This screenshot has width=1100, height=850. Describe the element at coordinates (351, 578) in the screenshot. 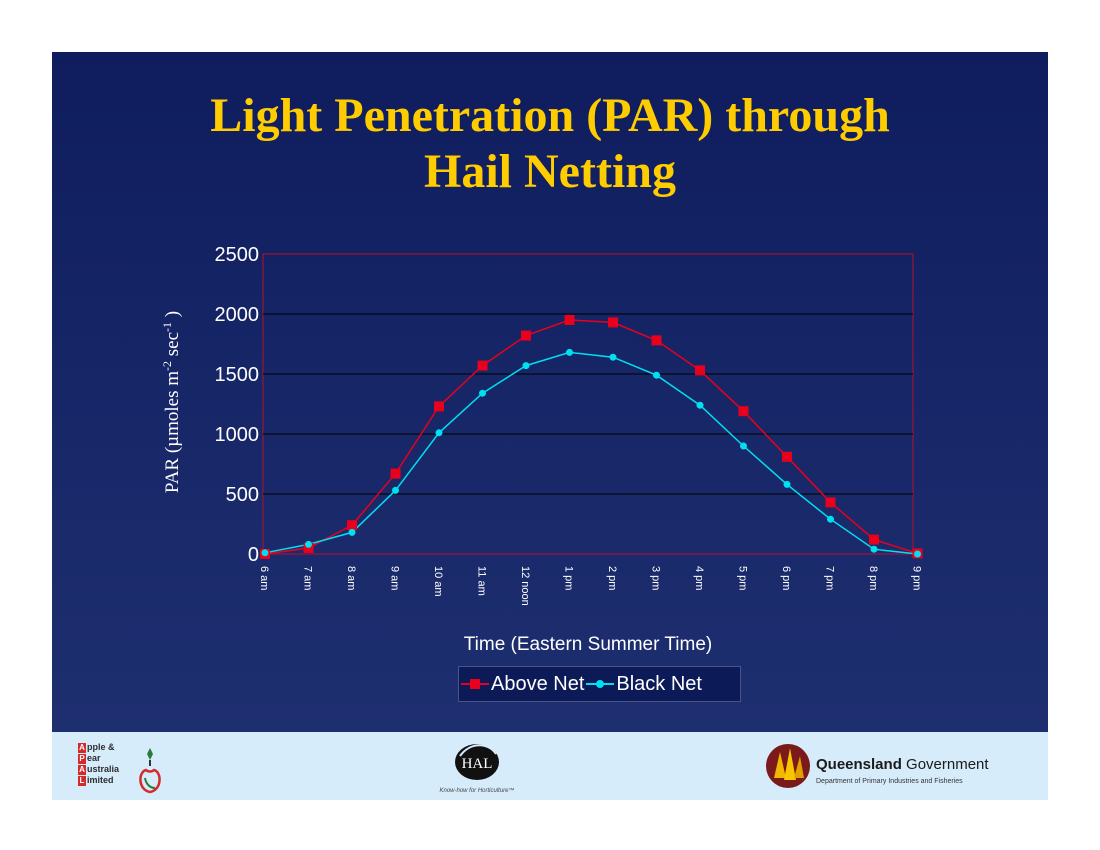

I see `x-tick-label: 8 am` at that location.